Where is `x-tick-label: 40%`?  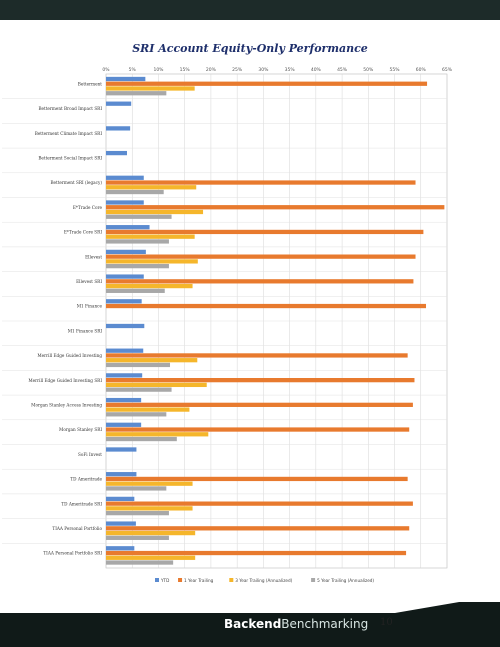 x-tick-label: 40% is located at coordinates (316, 70).